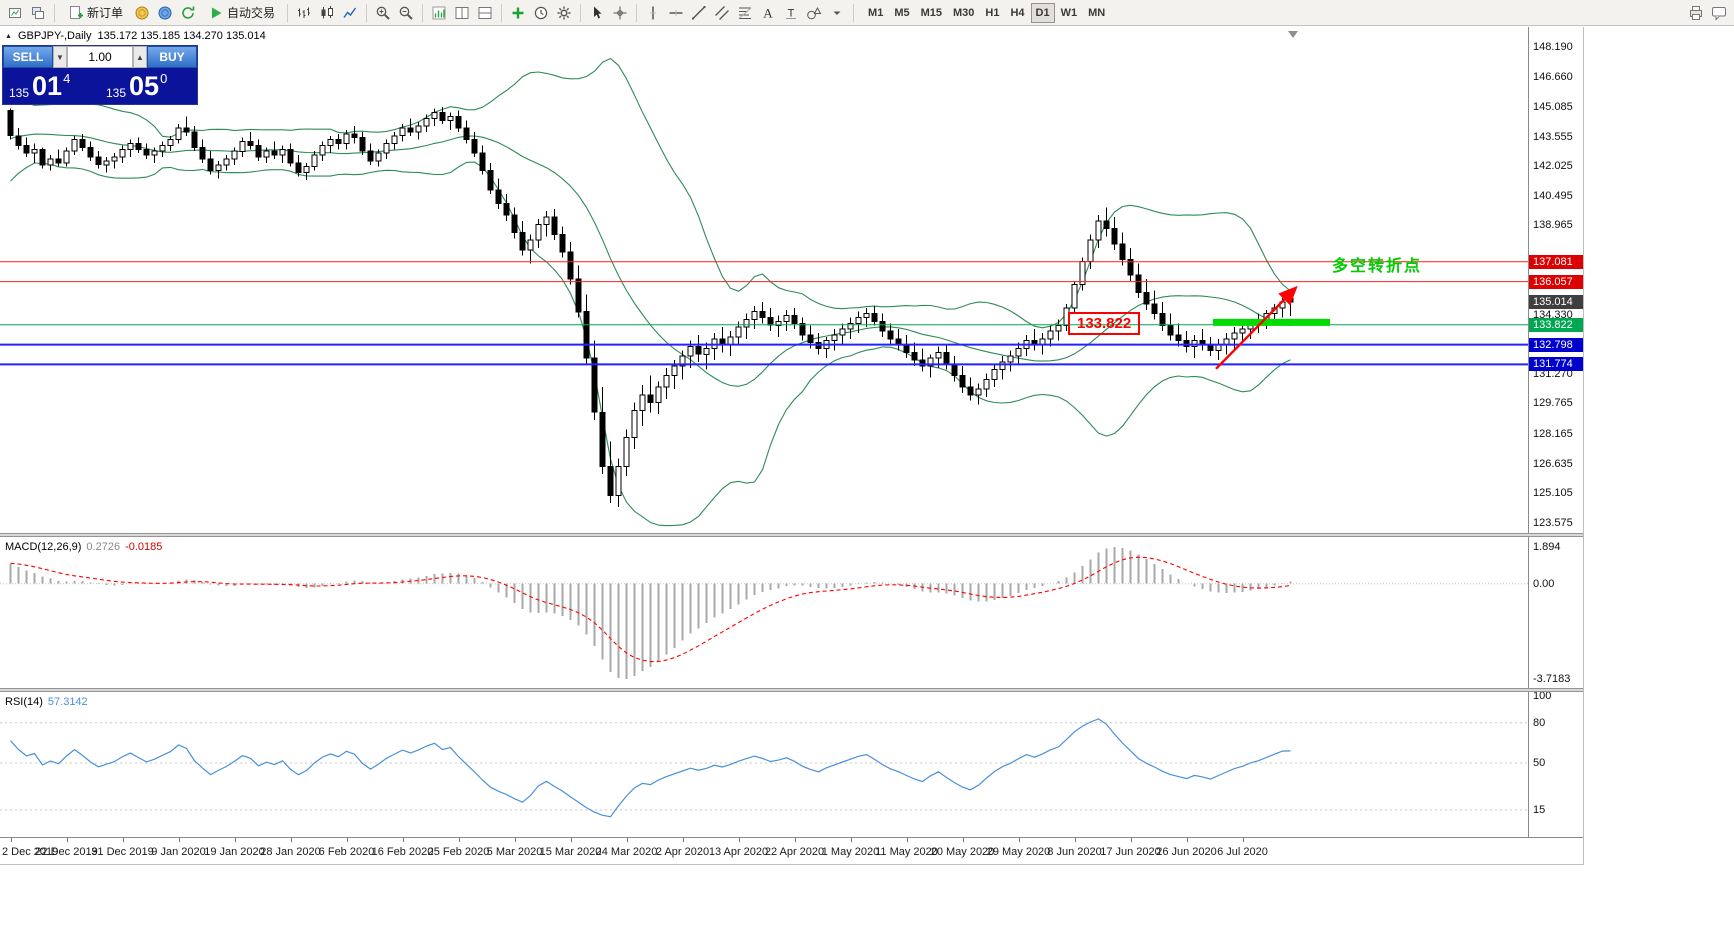 This screenshot has height=949, width=1734. Describe the element at coordinates (570, 852) in the screenshot. I see `date-label: 15 Mar 2020` at that location.